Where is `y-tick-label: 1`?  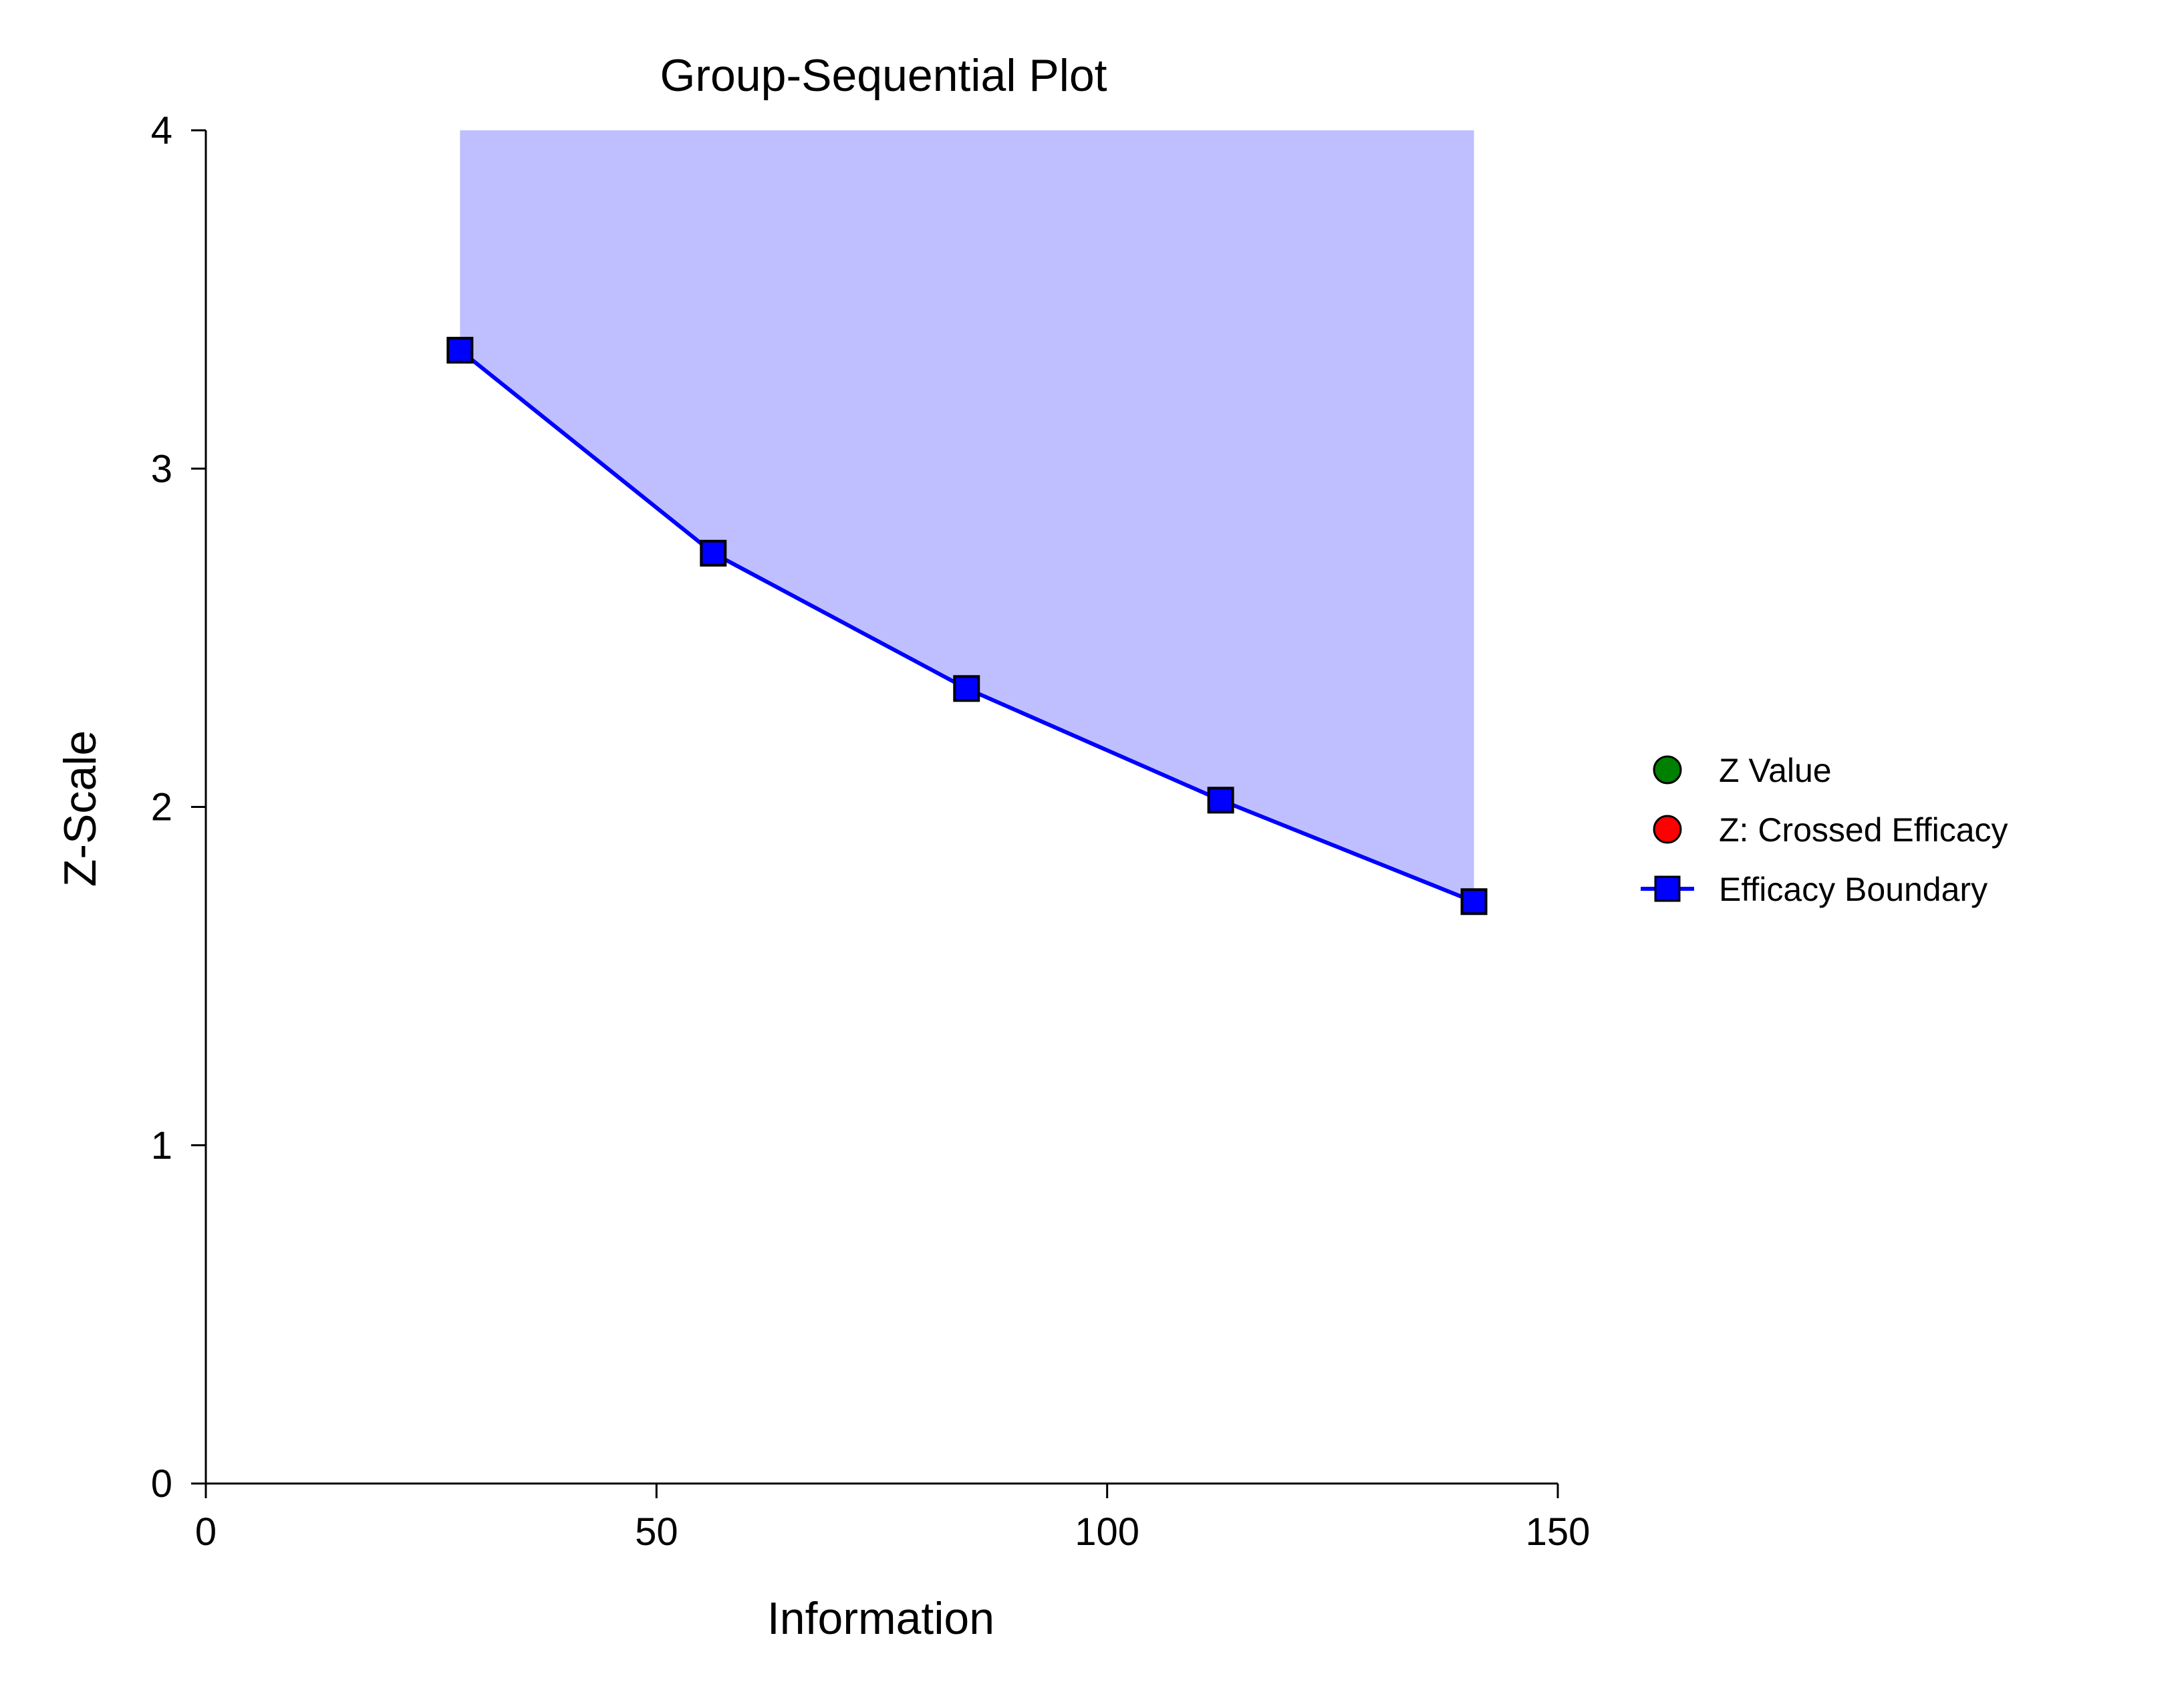
y-tick-label: 1 is located at coordinates (161, 1145).